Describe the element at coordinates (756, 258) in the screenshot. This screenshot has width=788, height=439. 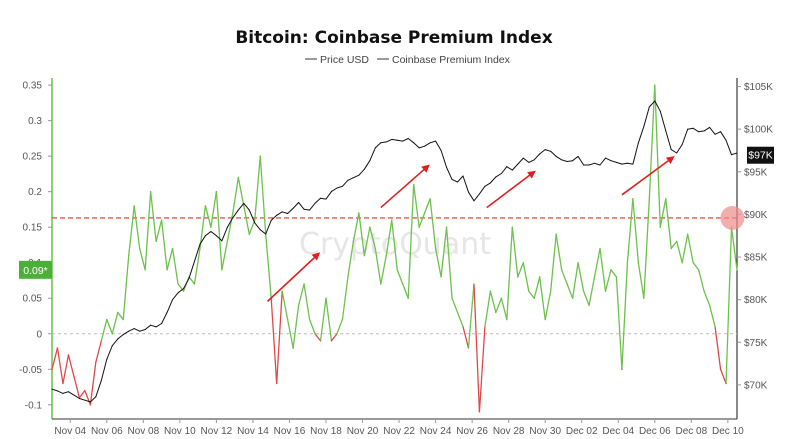
I see `y-right-tick-label: $85K` at that location.